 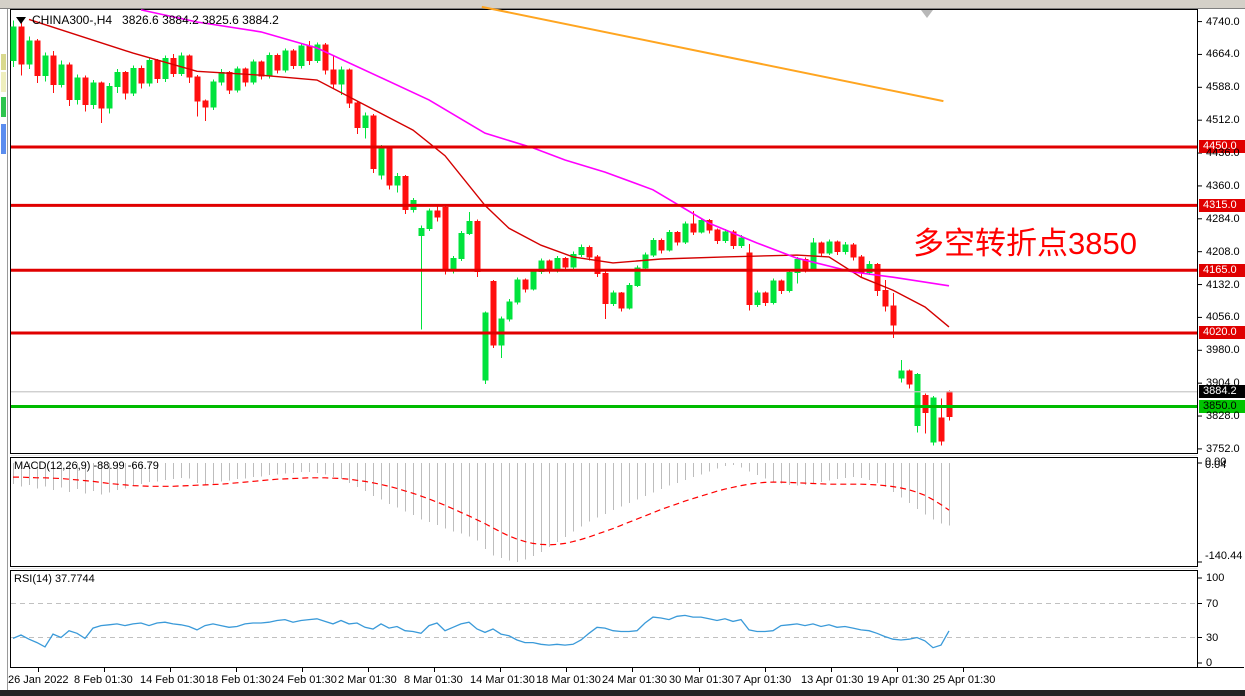 What do you see at coordinates (927, 14) in the screenshot?
I see `chart-shift-triangle-icon` at bounding box center [927, 14].